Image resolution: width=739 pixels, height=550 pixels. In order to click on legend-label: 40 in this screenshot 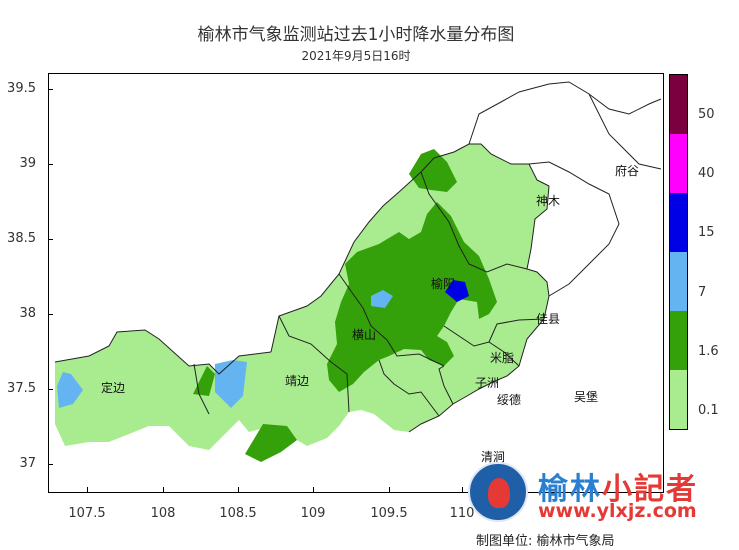, I will do `click(706, 173)`.